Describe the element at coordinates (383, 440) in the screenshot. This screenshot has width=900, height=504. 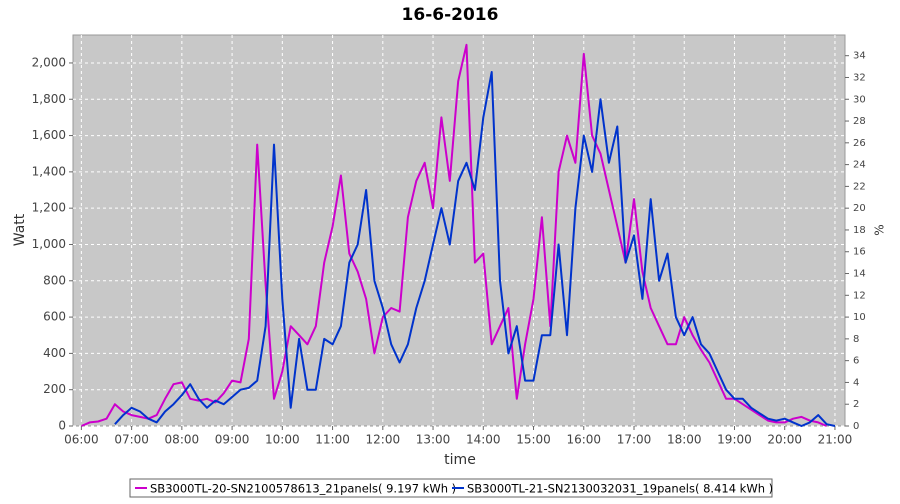
I see `x-tick-label: 12:00` at that location.